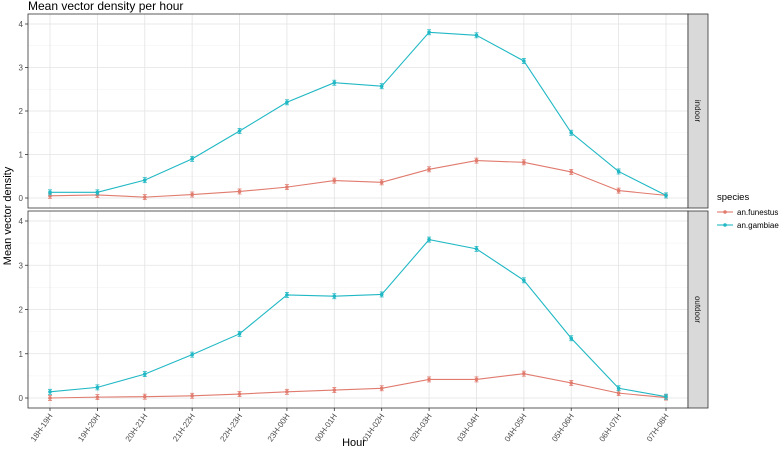  Describe the element at coordinates (137, 428) in the screenshot. I see `x-tick-label: 20H-21H` at that location.